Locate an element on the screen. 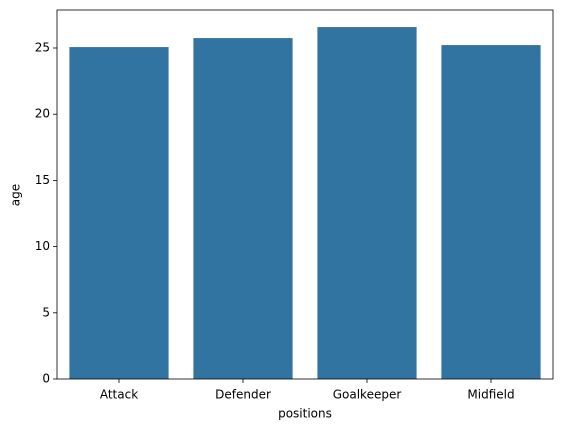 The image size is (562, 432). y-axis-label: age is located at coordinates (16, 195).